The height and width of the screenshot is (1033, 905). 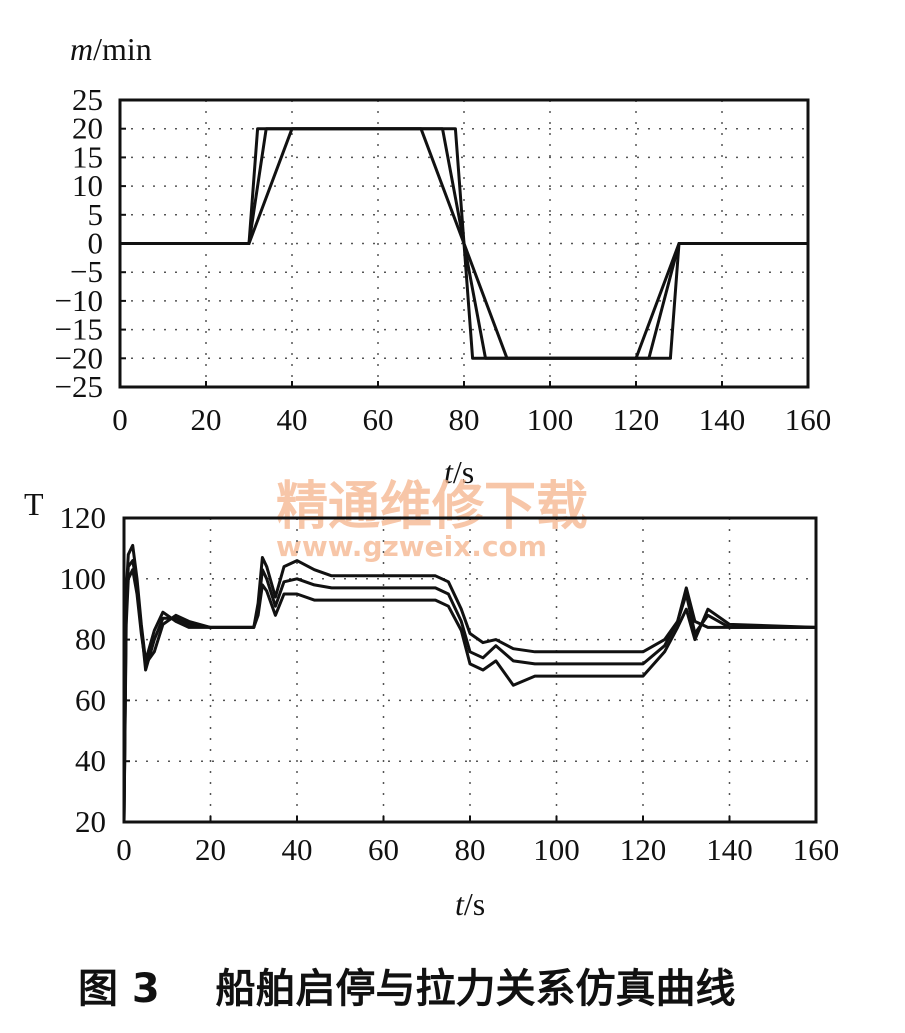 What do you see at coordinates (79, 386) in the screenshot?
I see `y-tick-label: −25` at bounding box center [79, 386].